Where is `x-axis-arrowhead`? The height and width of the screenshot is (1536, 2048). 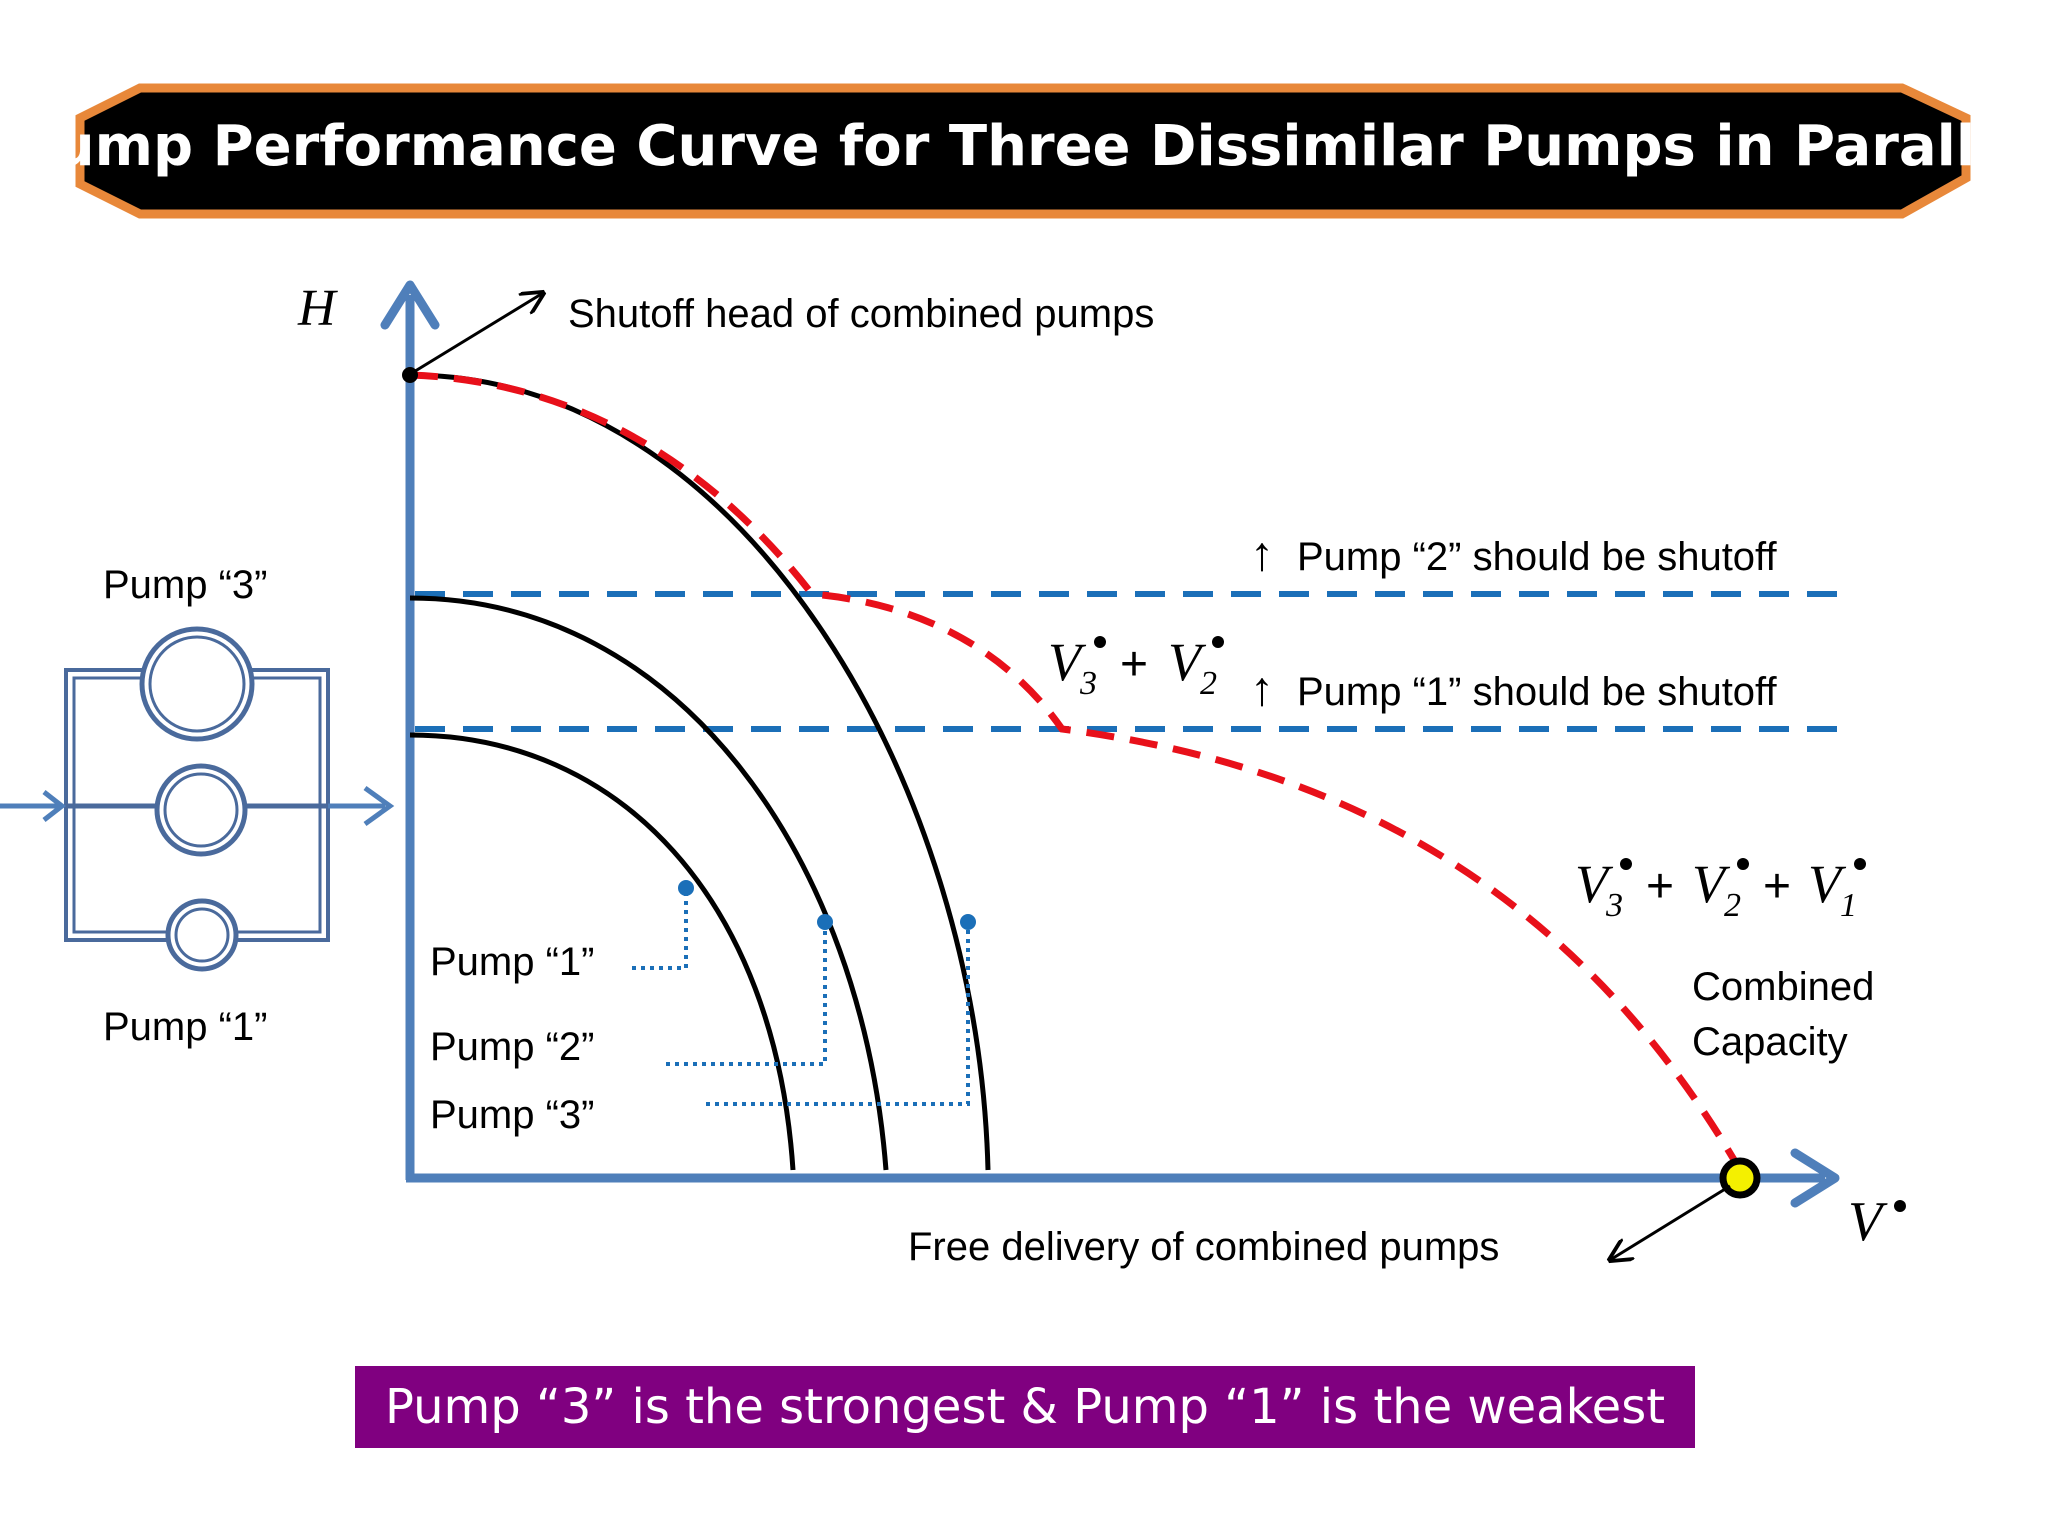 x-axis-arrowhead is located at coordinates (1815, 1178).